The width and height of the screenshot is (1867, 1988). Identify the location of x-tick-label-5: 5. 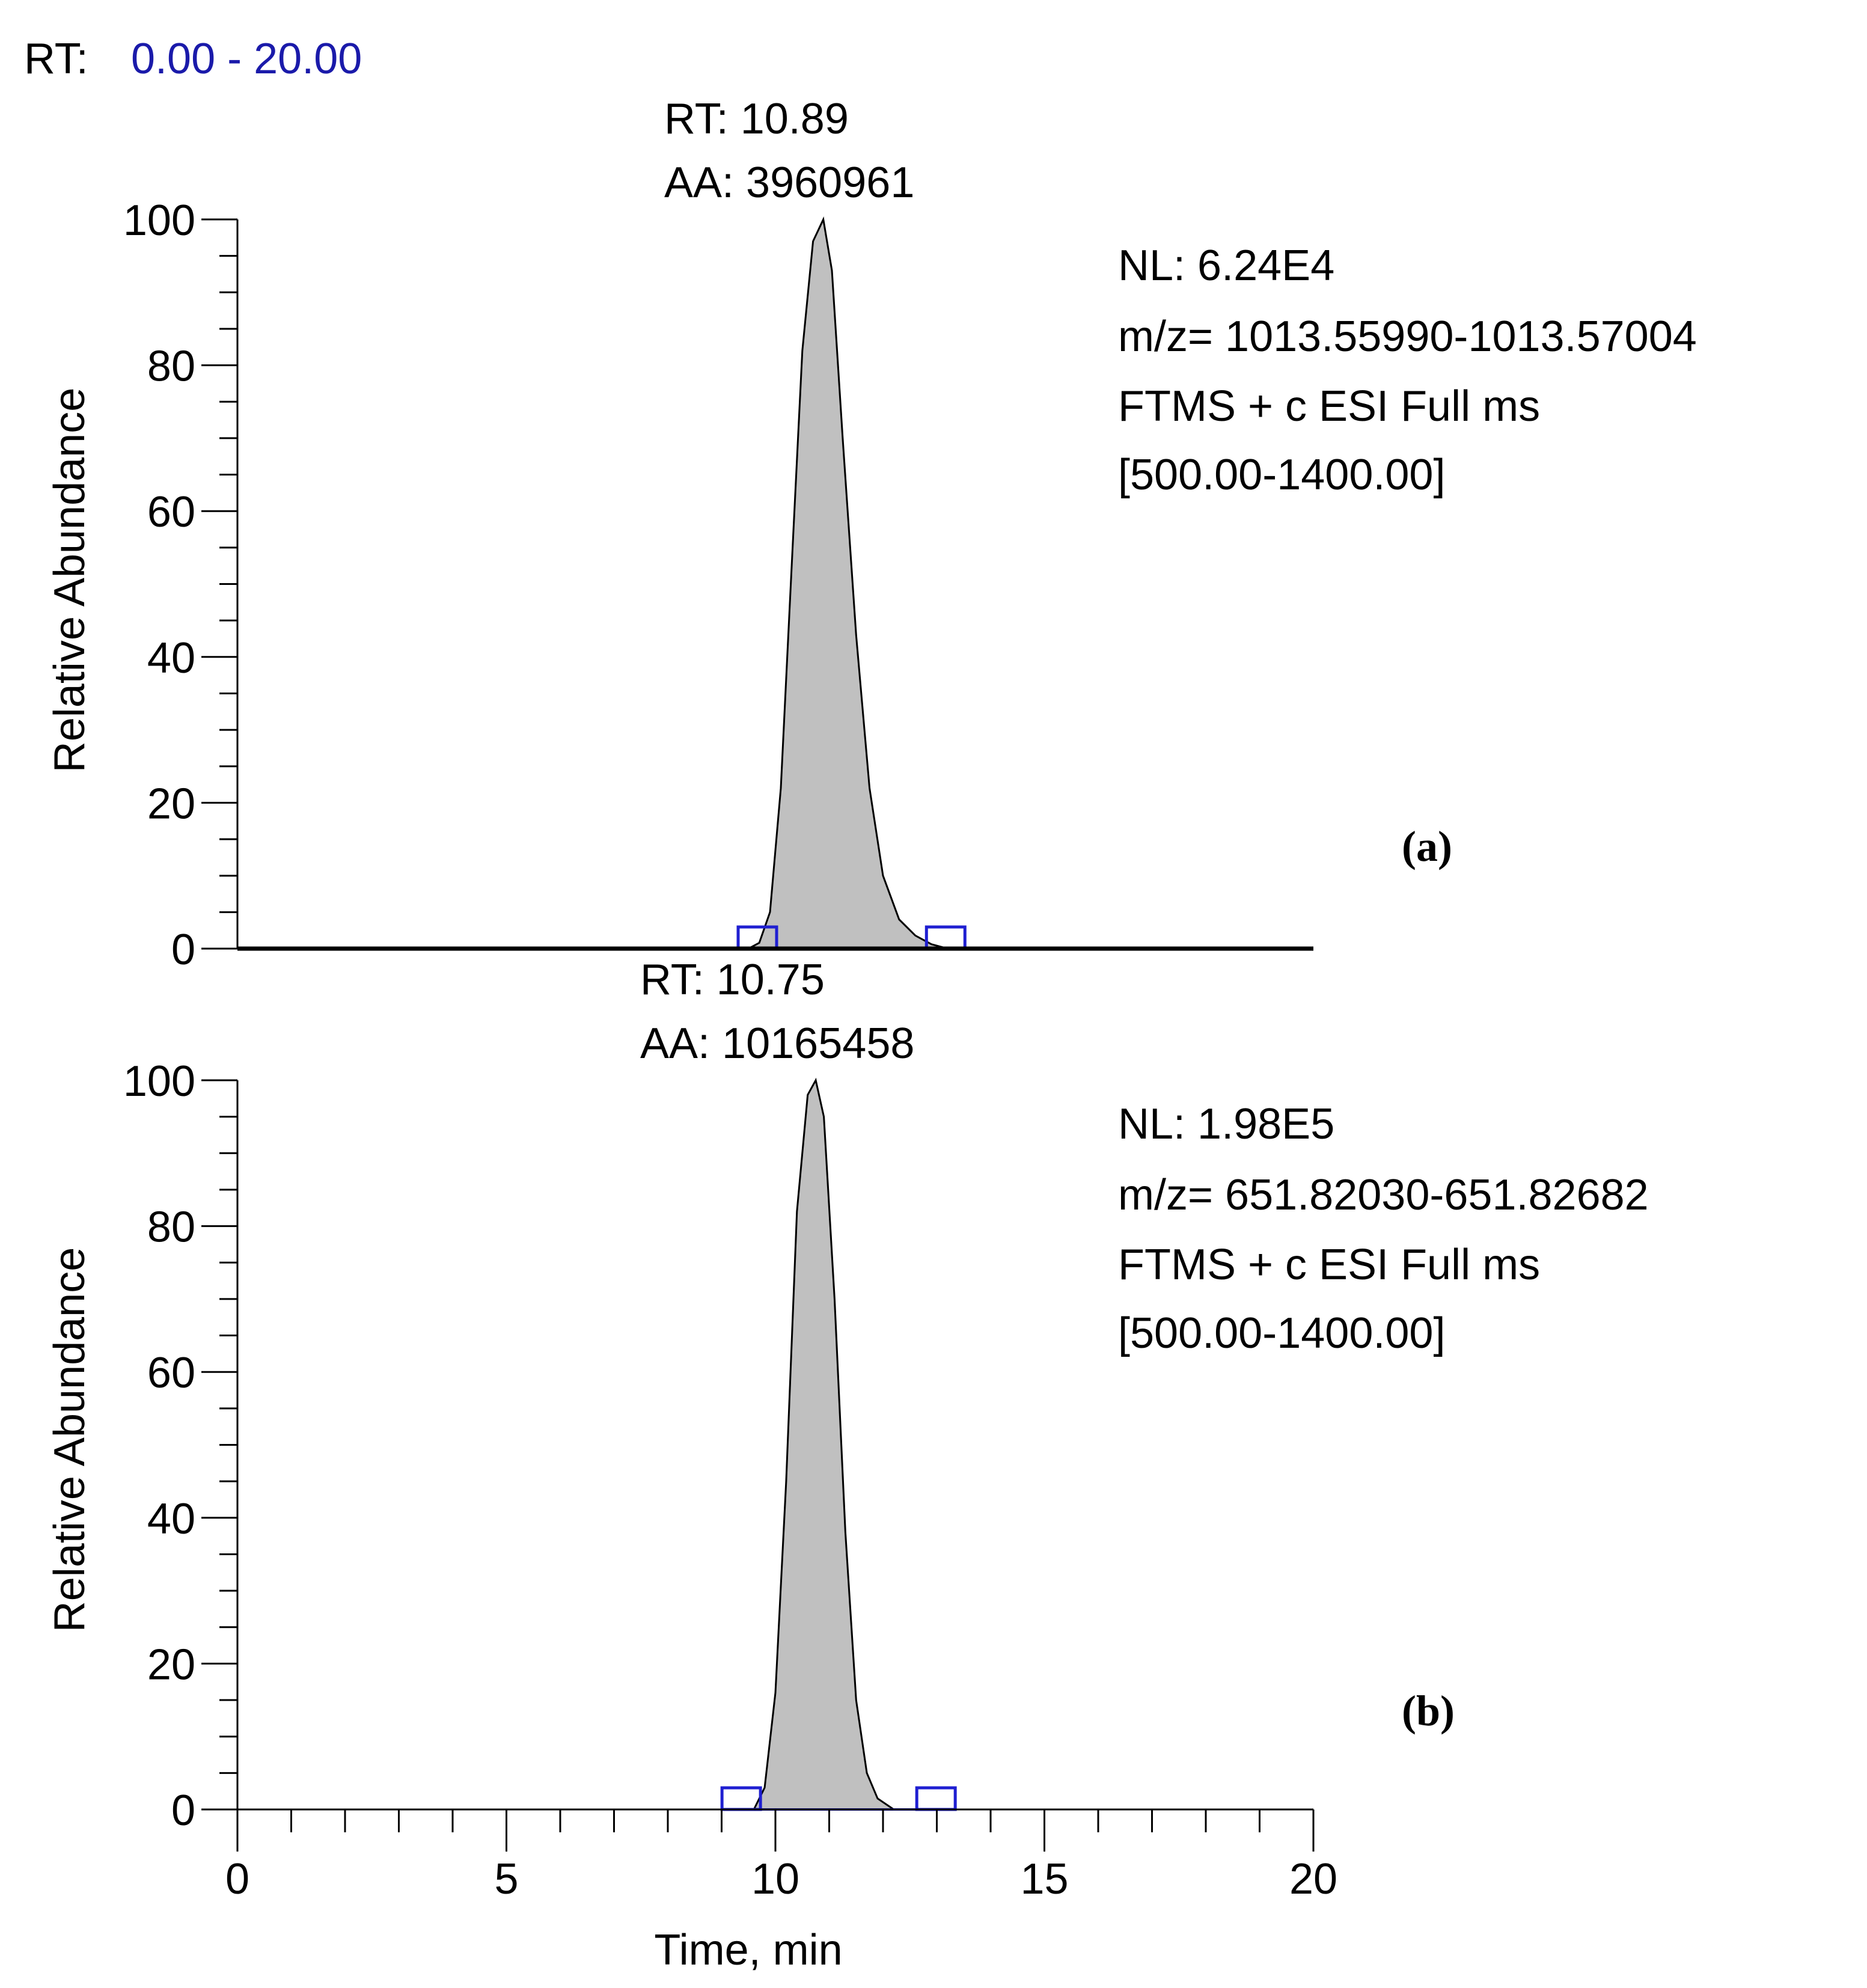
(506, 1879).